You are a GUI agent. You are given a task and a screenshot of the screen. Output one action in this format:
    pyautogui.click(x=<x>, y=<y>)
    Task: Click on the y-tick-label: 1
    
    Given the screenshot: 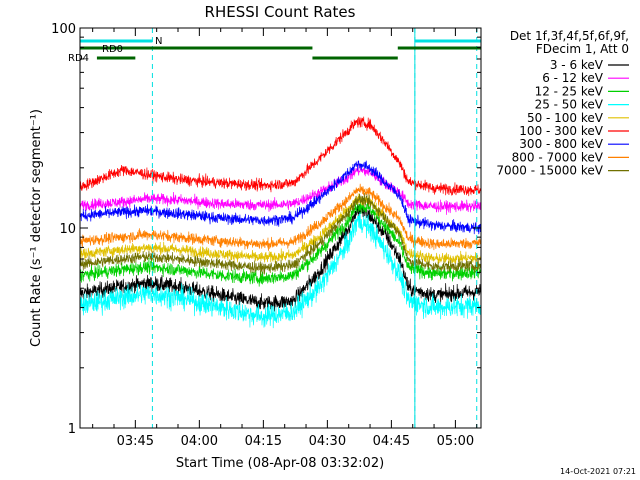 What is the action you would take?
    pyautogui.click(x=72, y=429)
    